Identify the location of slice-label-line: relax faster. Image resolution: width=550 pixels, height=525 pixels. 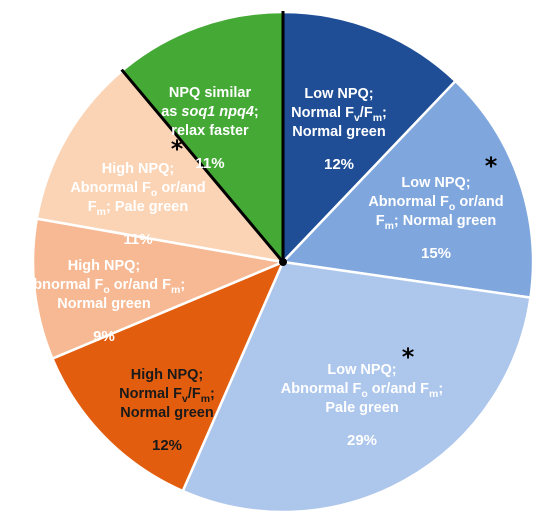
(210, 131).